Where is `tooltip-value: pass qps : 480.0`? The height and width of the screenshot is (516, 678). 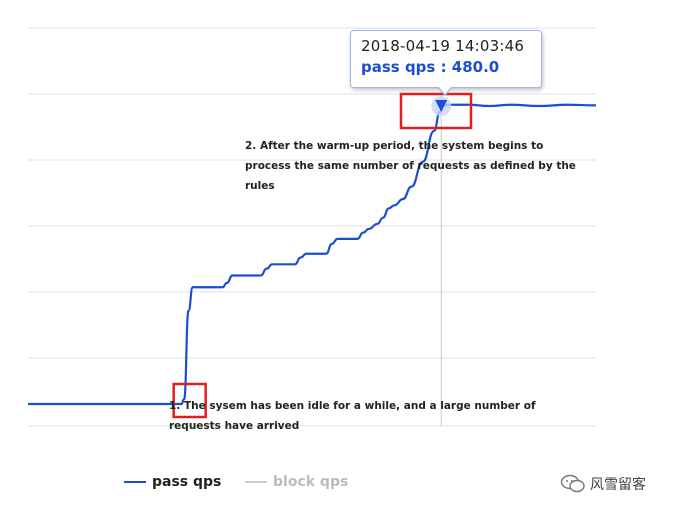 tooltip-value: pass qps : 480.0 is located at coordinates (430, 67).